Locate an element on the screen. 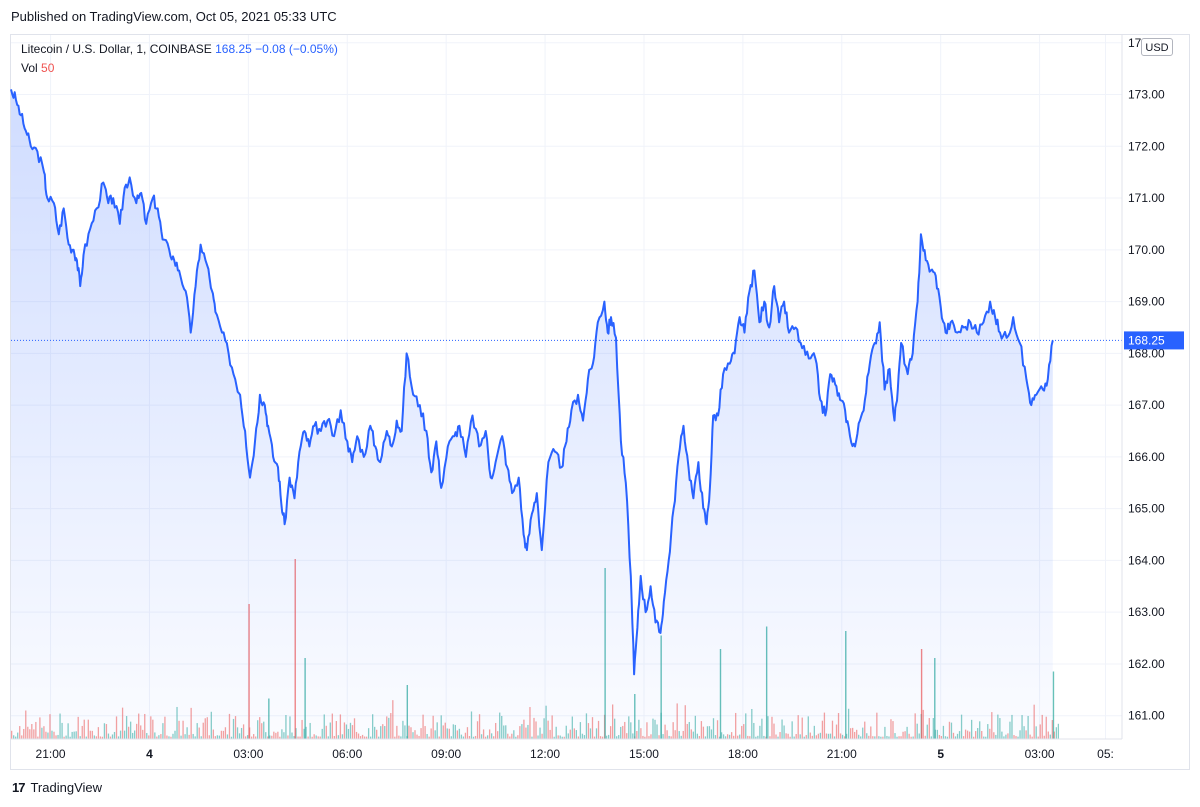  x-tick-label: 12:00 is located at coordinates (545, 754).